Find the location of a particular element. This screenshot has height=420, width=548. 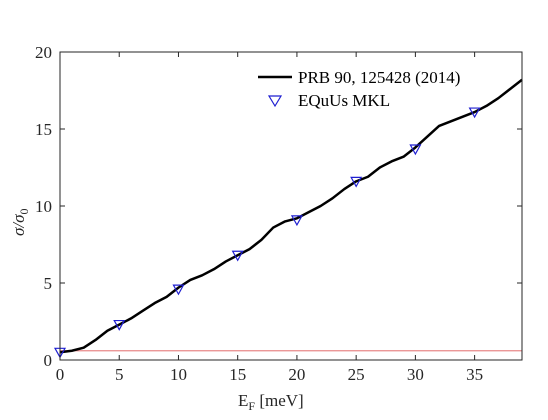

x-axis-label-main: E is located at coordinates (243, 400).